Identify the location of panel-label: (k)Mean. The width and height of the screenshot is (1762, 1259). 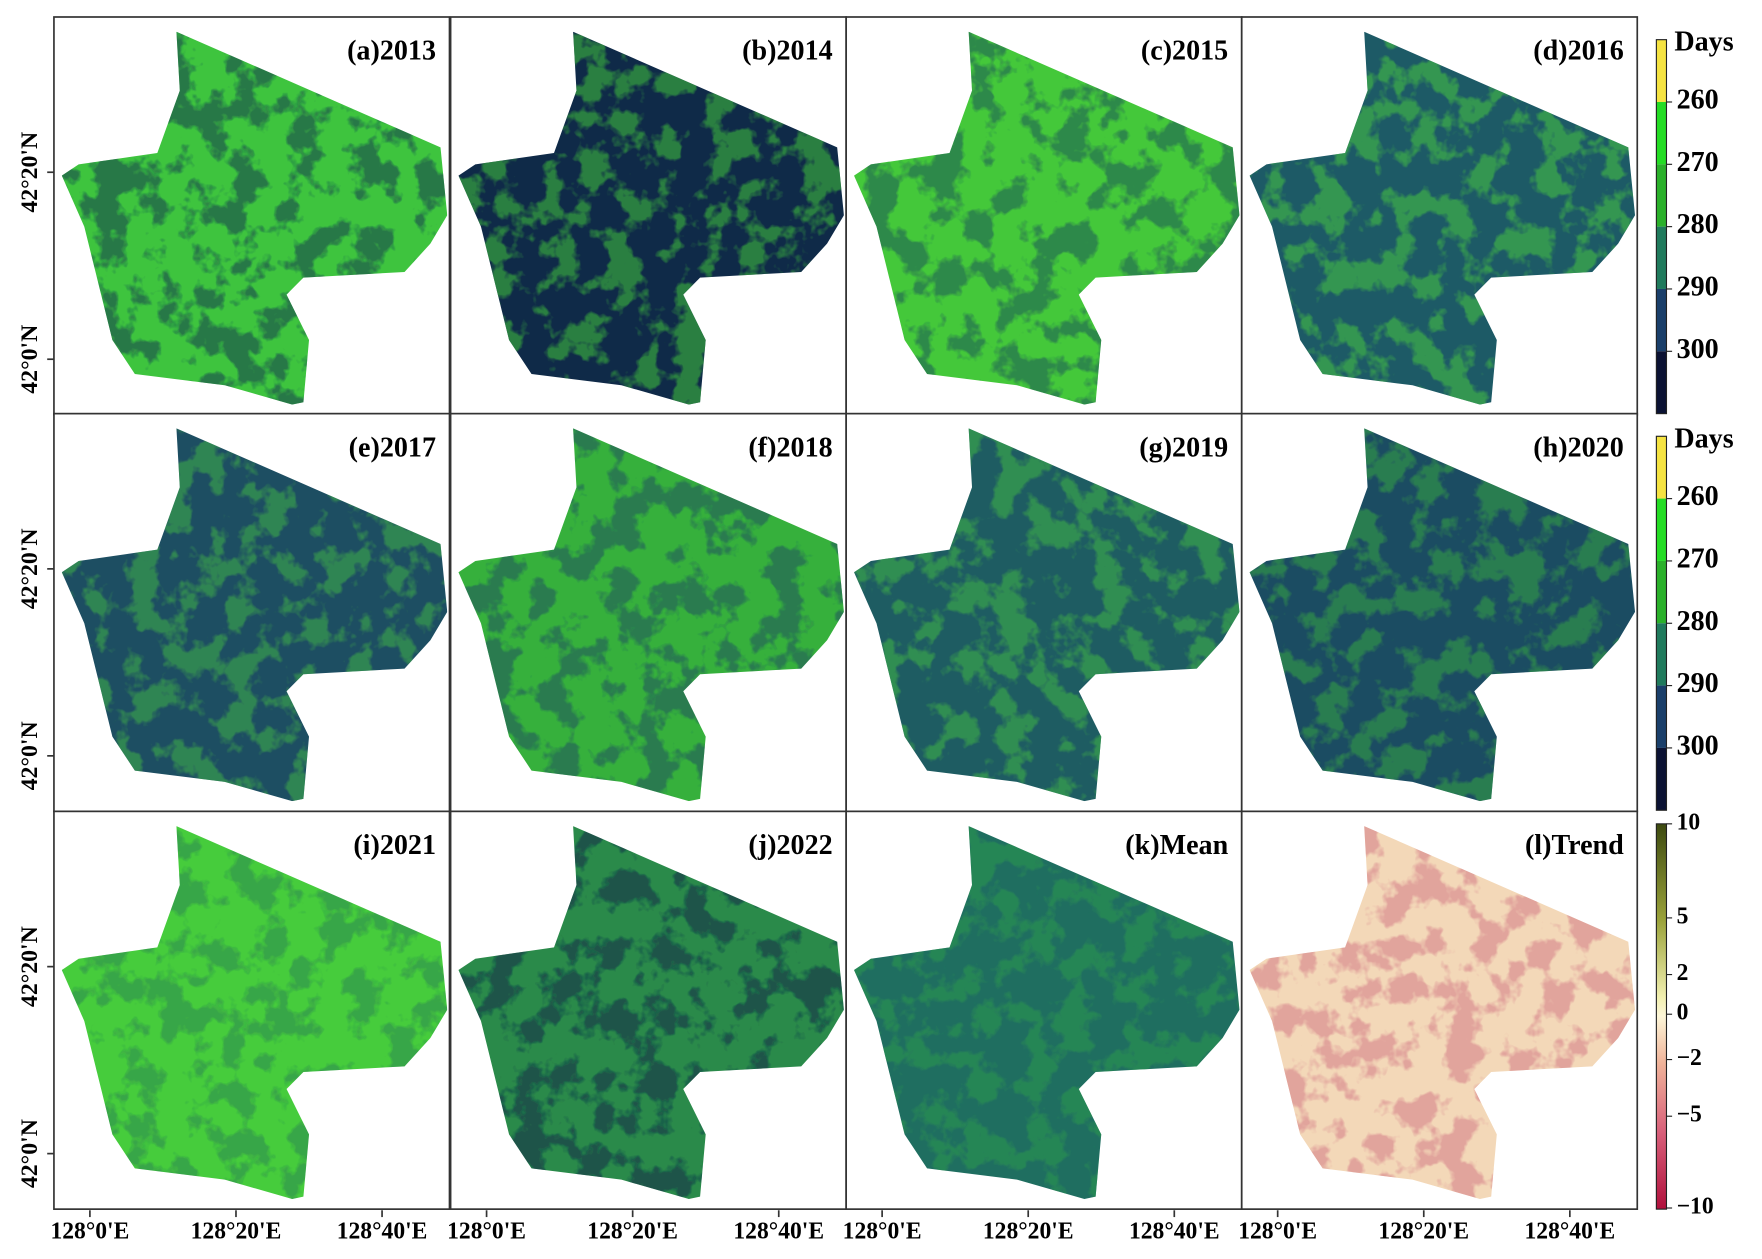
(1176, 845).